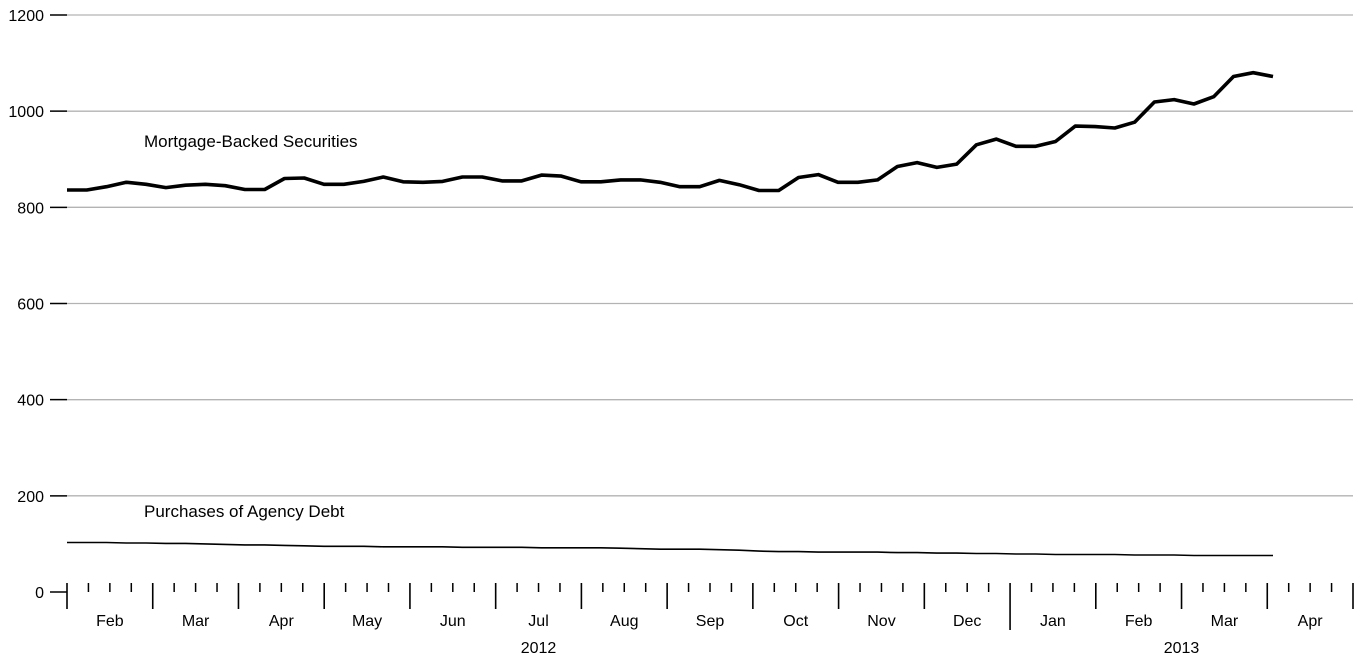  Describe the element at coordinates (881, 621) in the screenshot. I see `x-month-label: Nov` at that location.